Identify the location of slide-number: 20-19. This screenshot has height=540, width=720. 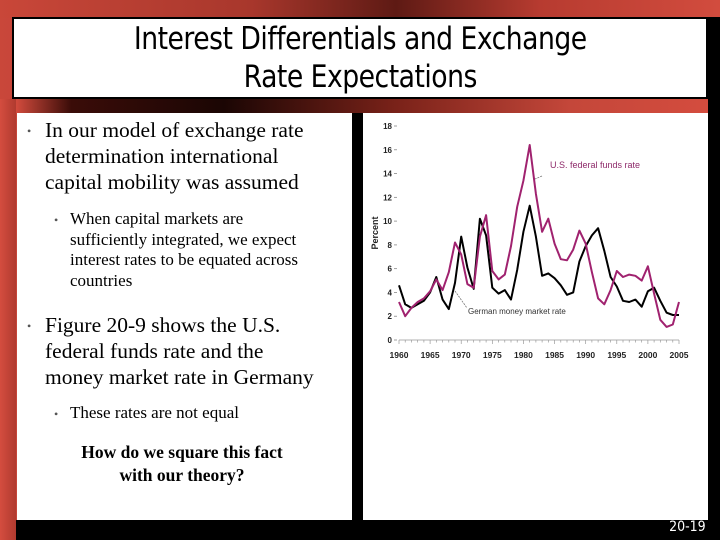
(687, 527).